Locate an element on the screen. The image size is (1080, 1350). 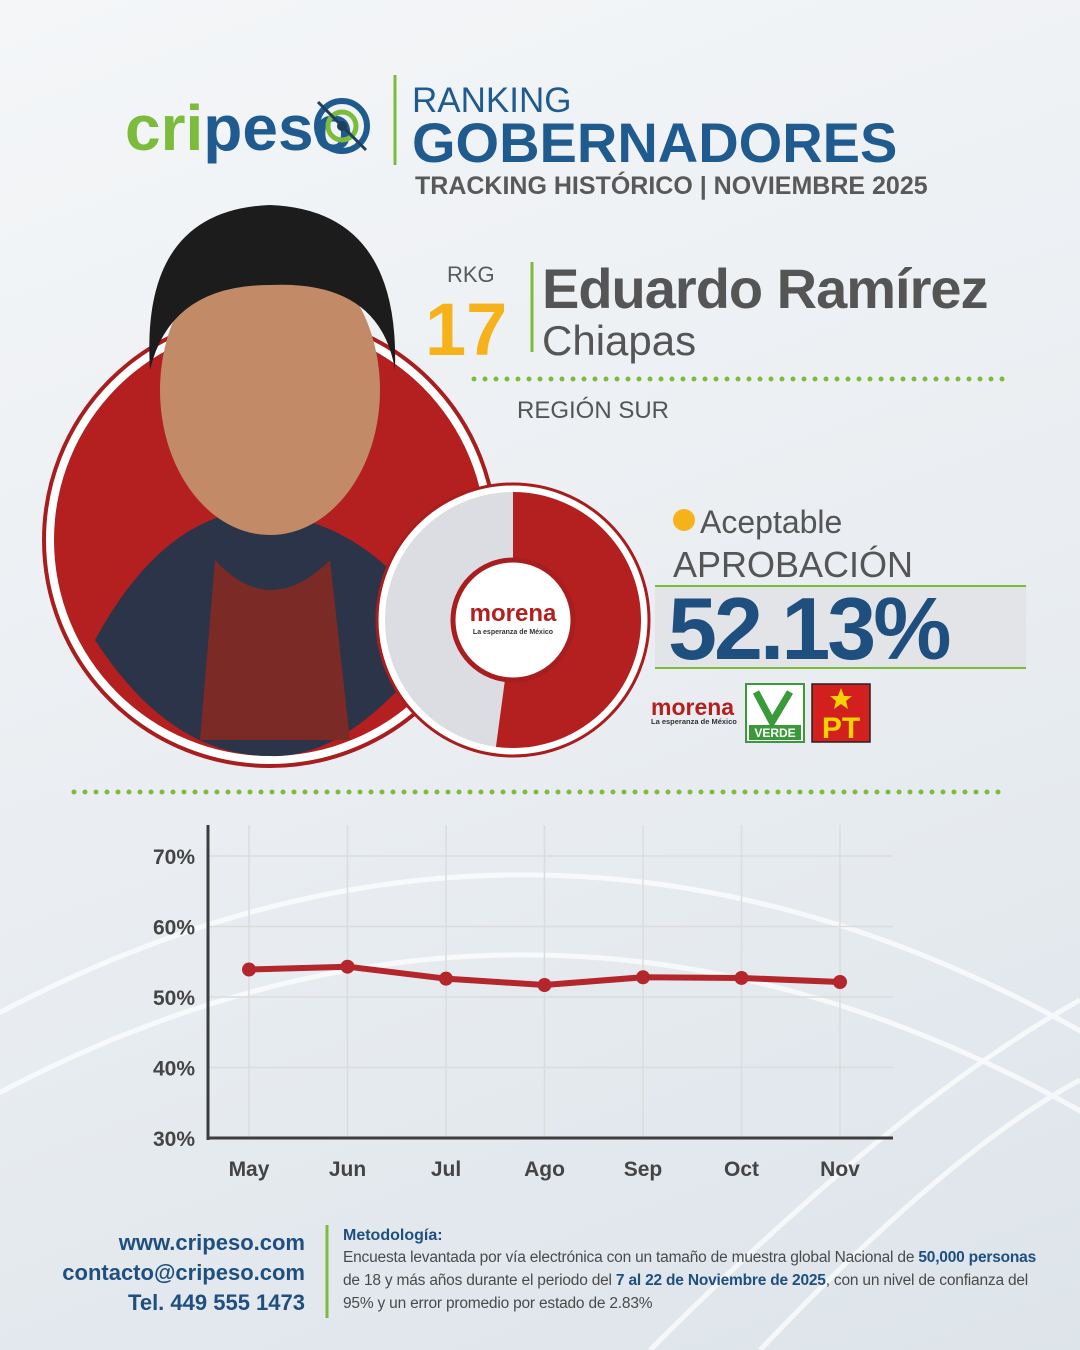
candidate-region: REGIÓN SUR is located at coordinates (593, 410).